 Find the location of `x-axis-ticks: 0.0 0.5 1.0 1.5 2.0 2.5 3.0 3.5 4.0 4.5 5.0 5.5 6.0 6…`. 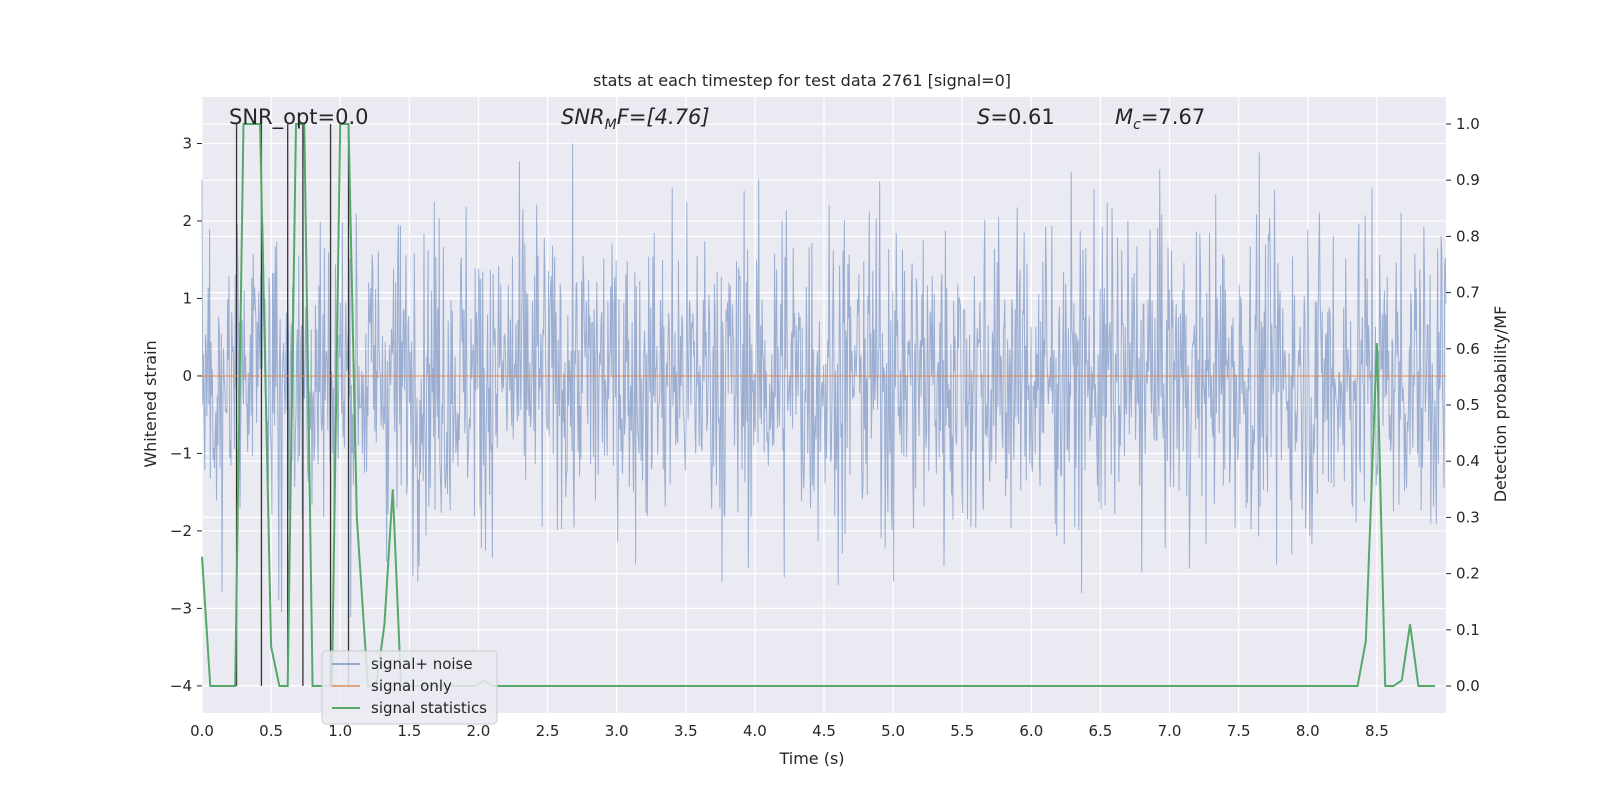

x-axis-ticks: 0.0 0.5 1.0 1.5 2.0 2.5 3.0 3.5 4.0 4.5 5.0 5.5 6.0 6… is located at coordinates (789, 731).